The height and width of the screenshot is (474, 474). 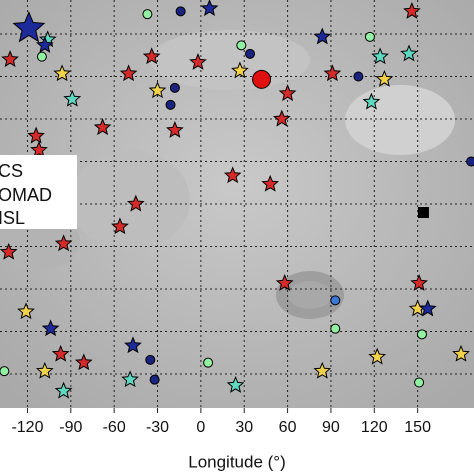 I want to click on x-tick-label: 60, so click(x=288, y=427).